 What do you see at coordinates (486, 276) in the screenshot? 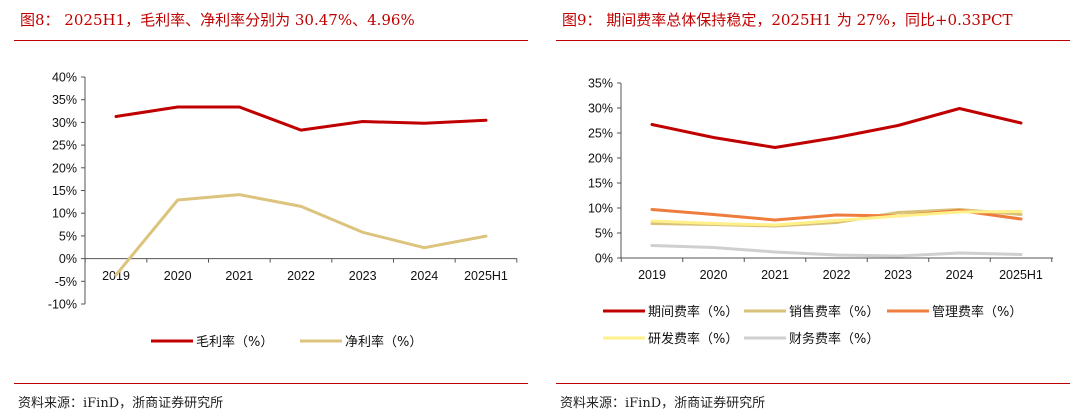
I see `left-x-tick-label: 2025H1` at bounding box center [486, 276].